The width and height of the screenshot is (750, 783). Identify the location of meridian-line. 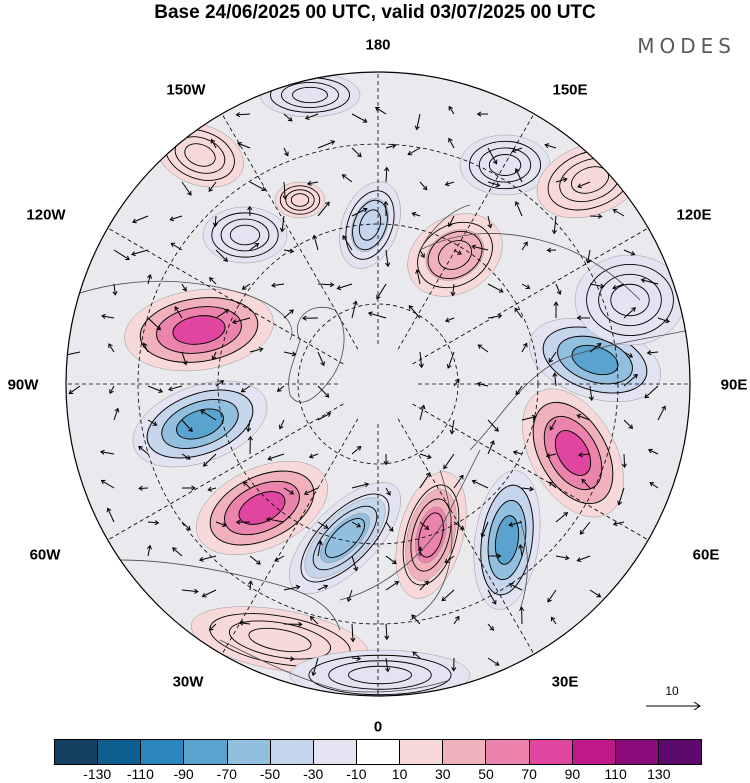
(290, 536).